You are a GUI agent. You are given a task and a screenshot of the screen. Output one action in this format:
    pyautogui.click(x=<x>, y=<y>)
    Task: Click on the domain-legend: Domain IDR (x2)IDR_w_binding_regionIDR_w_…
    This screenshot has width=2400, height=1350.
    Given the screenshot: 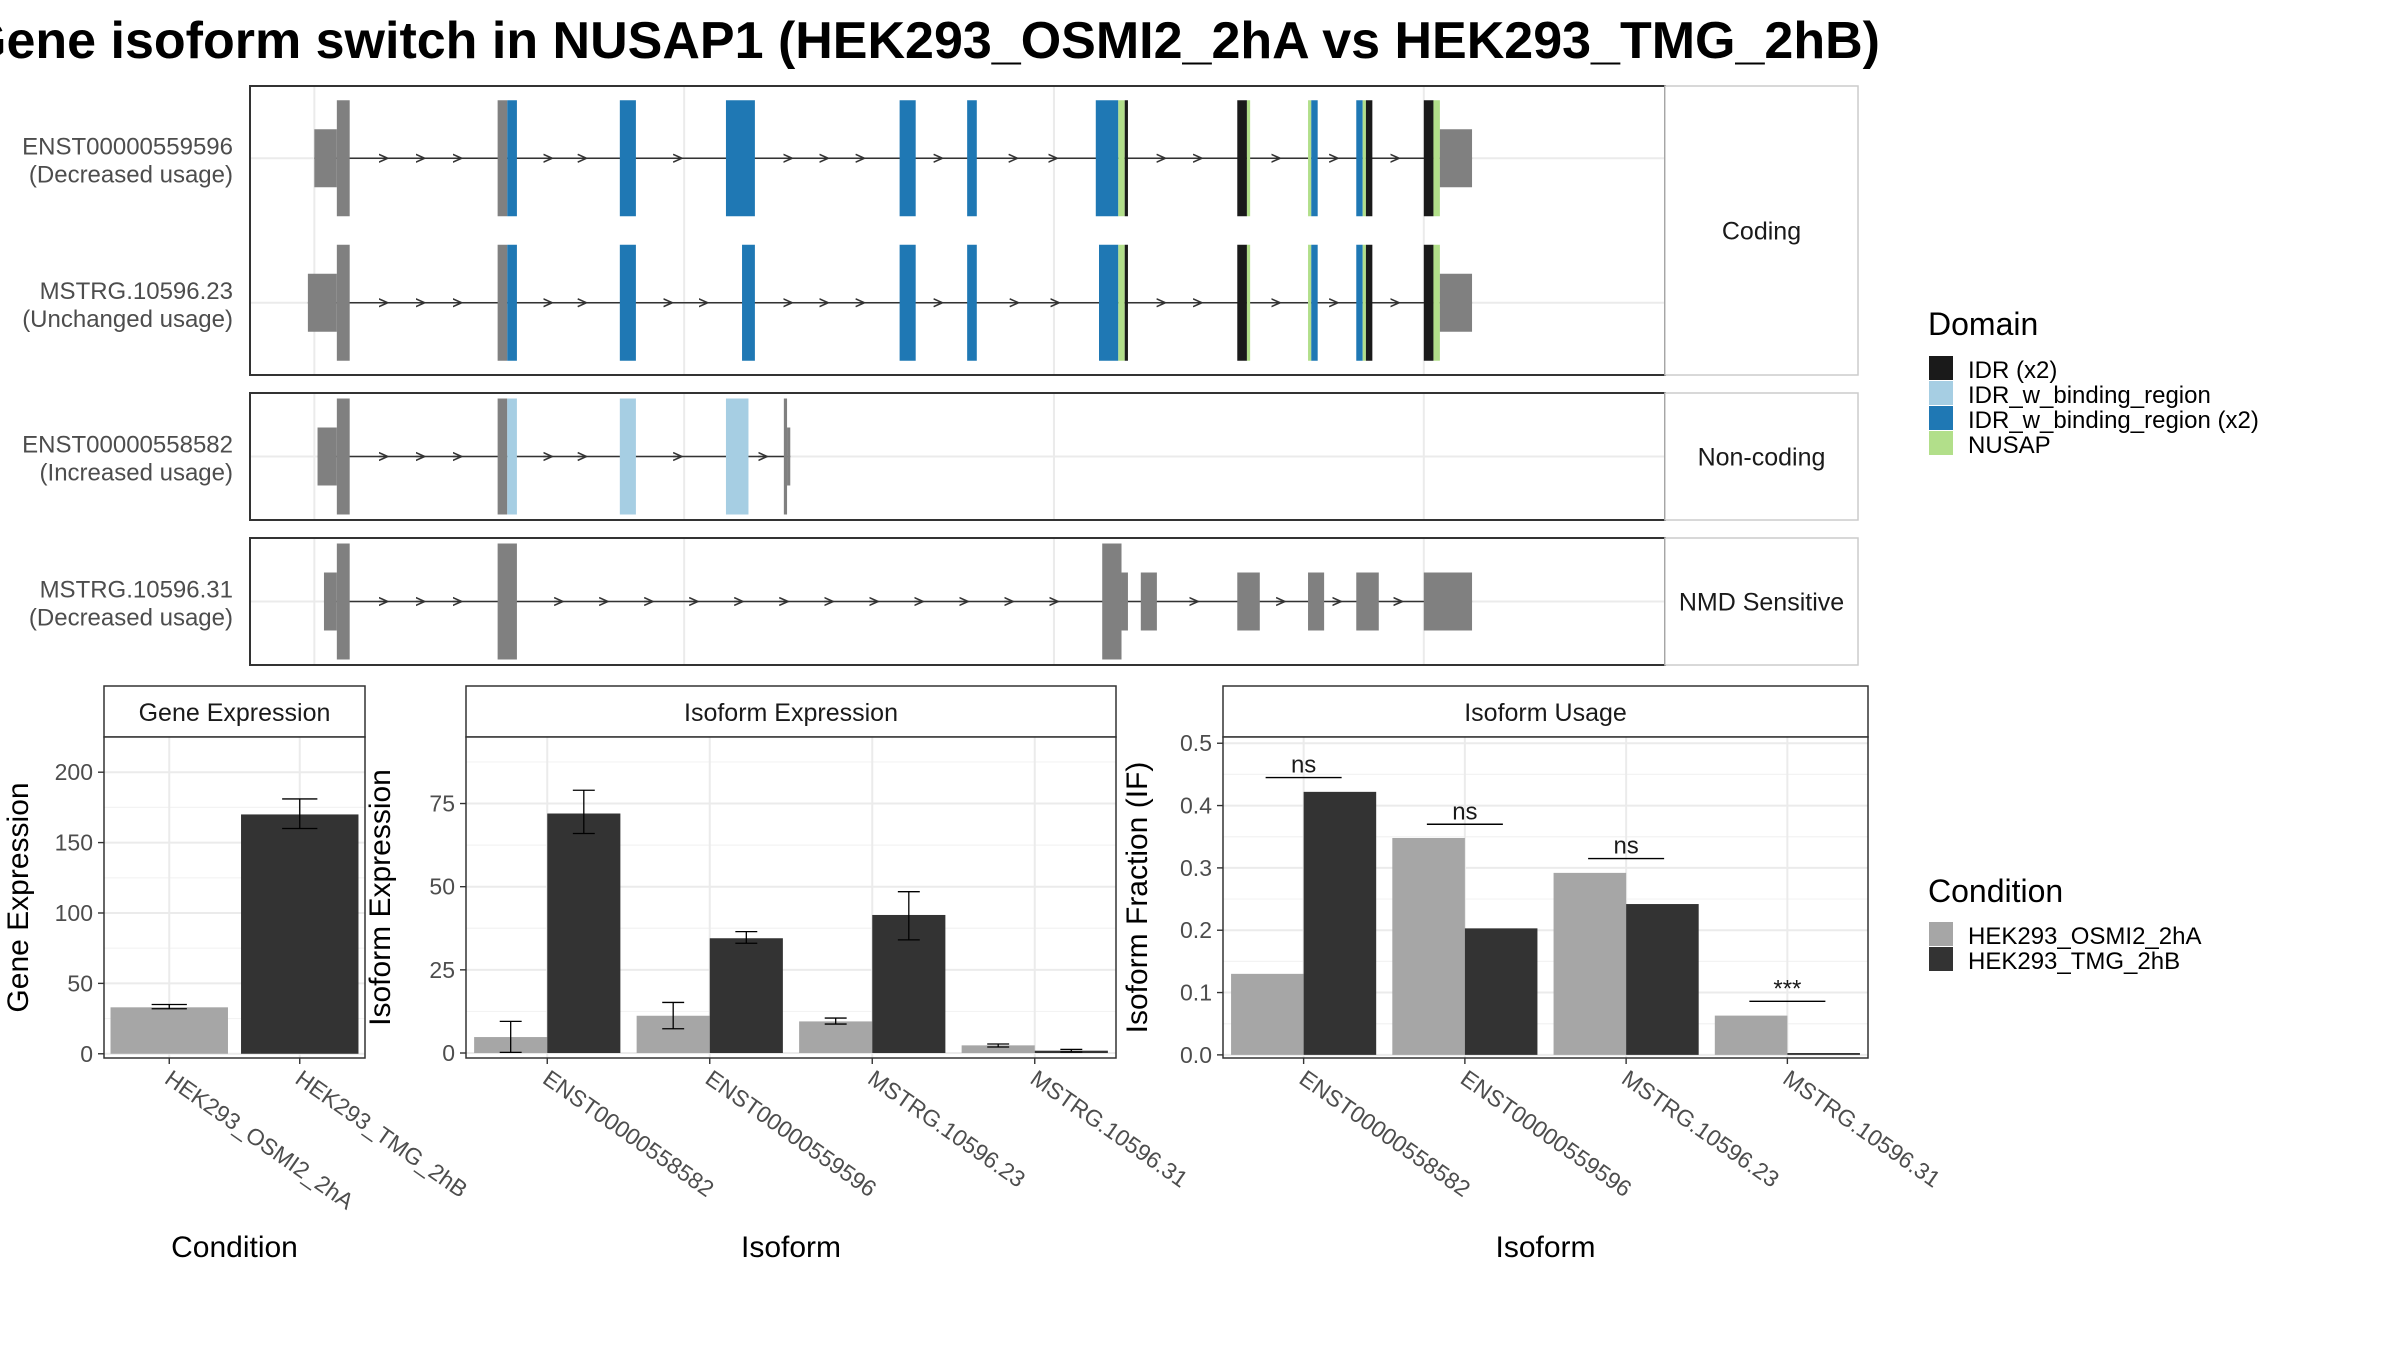 What is the action you would take?
    pyautogui.click(x=2093, y=382)
    